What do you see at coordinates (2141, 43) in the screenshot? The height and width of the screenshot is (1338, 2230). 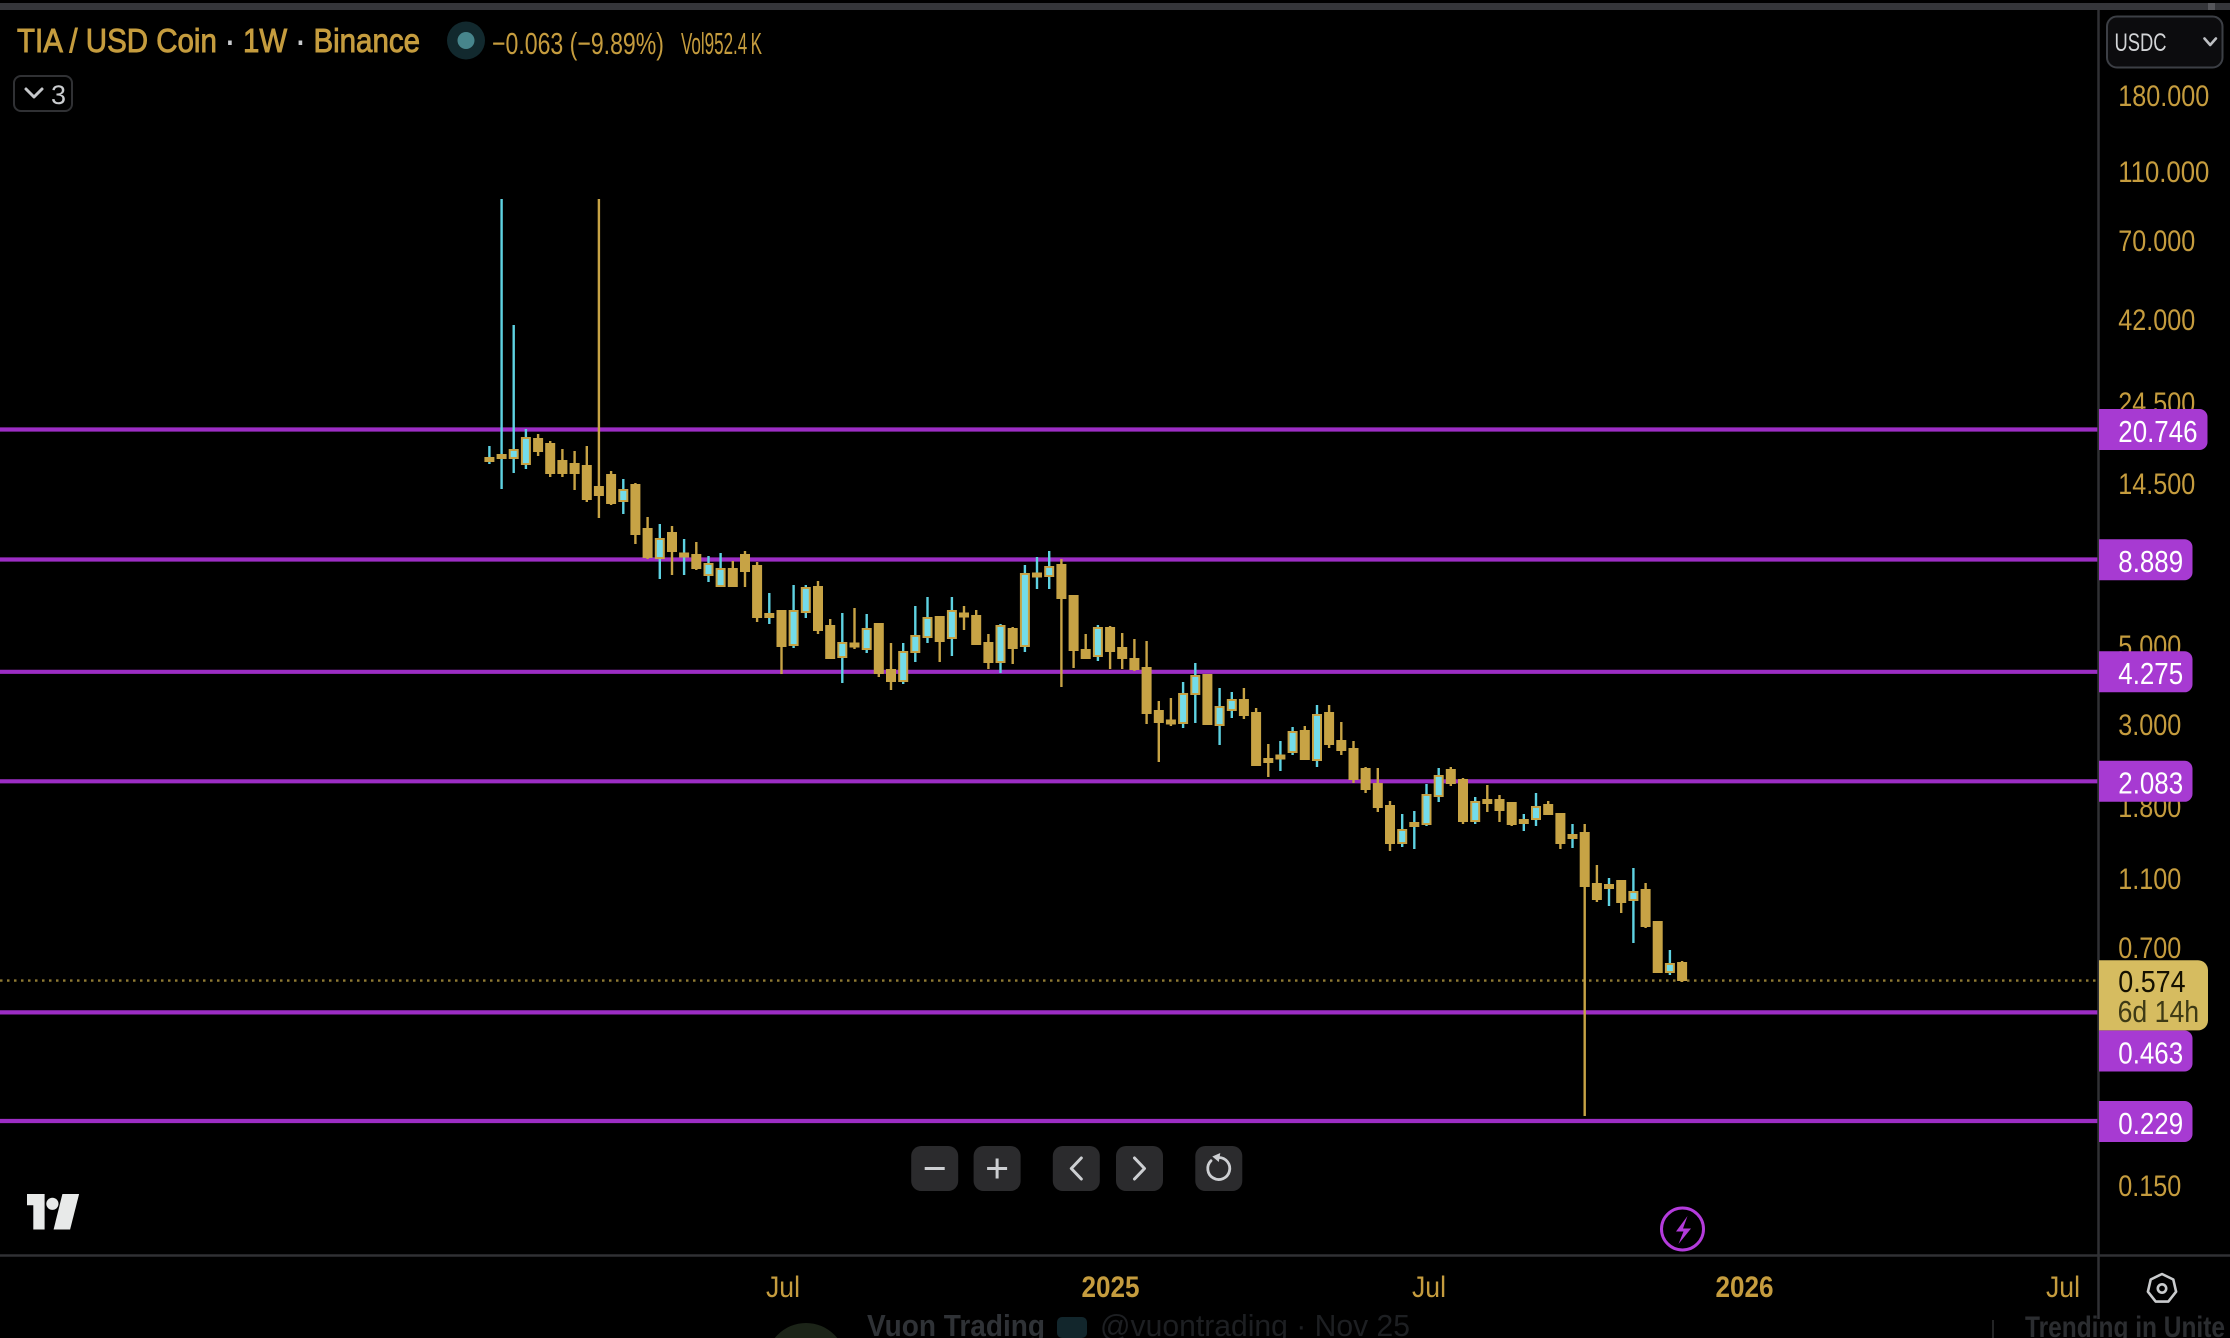 I see `svg-text: USDC` at bounding box center [2141, 43].